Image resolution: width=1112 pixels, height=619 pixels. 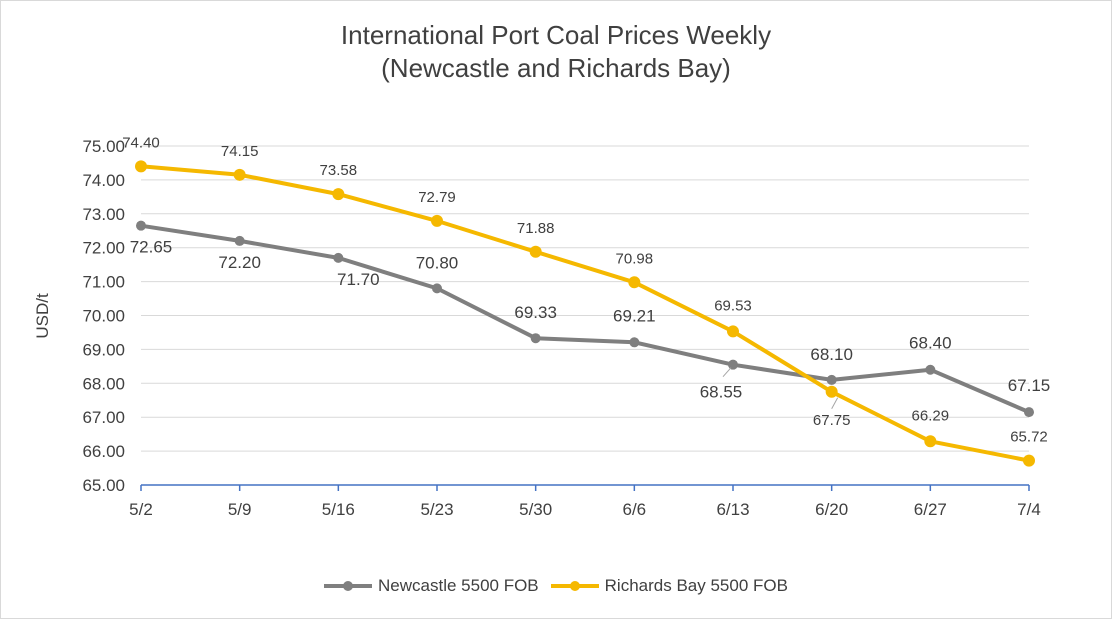 I want to click on legend-swatch-newcastle, so click(x=348, y=586).